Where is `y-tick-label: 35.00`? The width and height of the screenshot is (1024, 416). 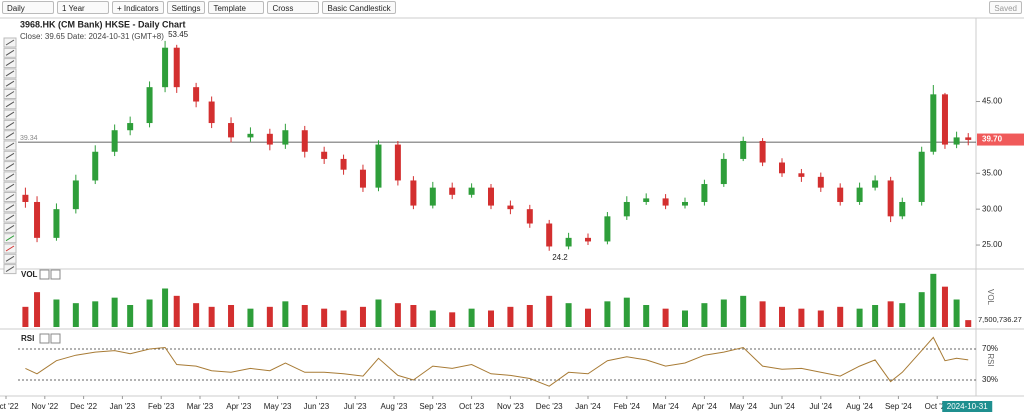 y-tick-label: 35.00 is located at coordinates (992, 172).